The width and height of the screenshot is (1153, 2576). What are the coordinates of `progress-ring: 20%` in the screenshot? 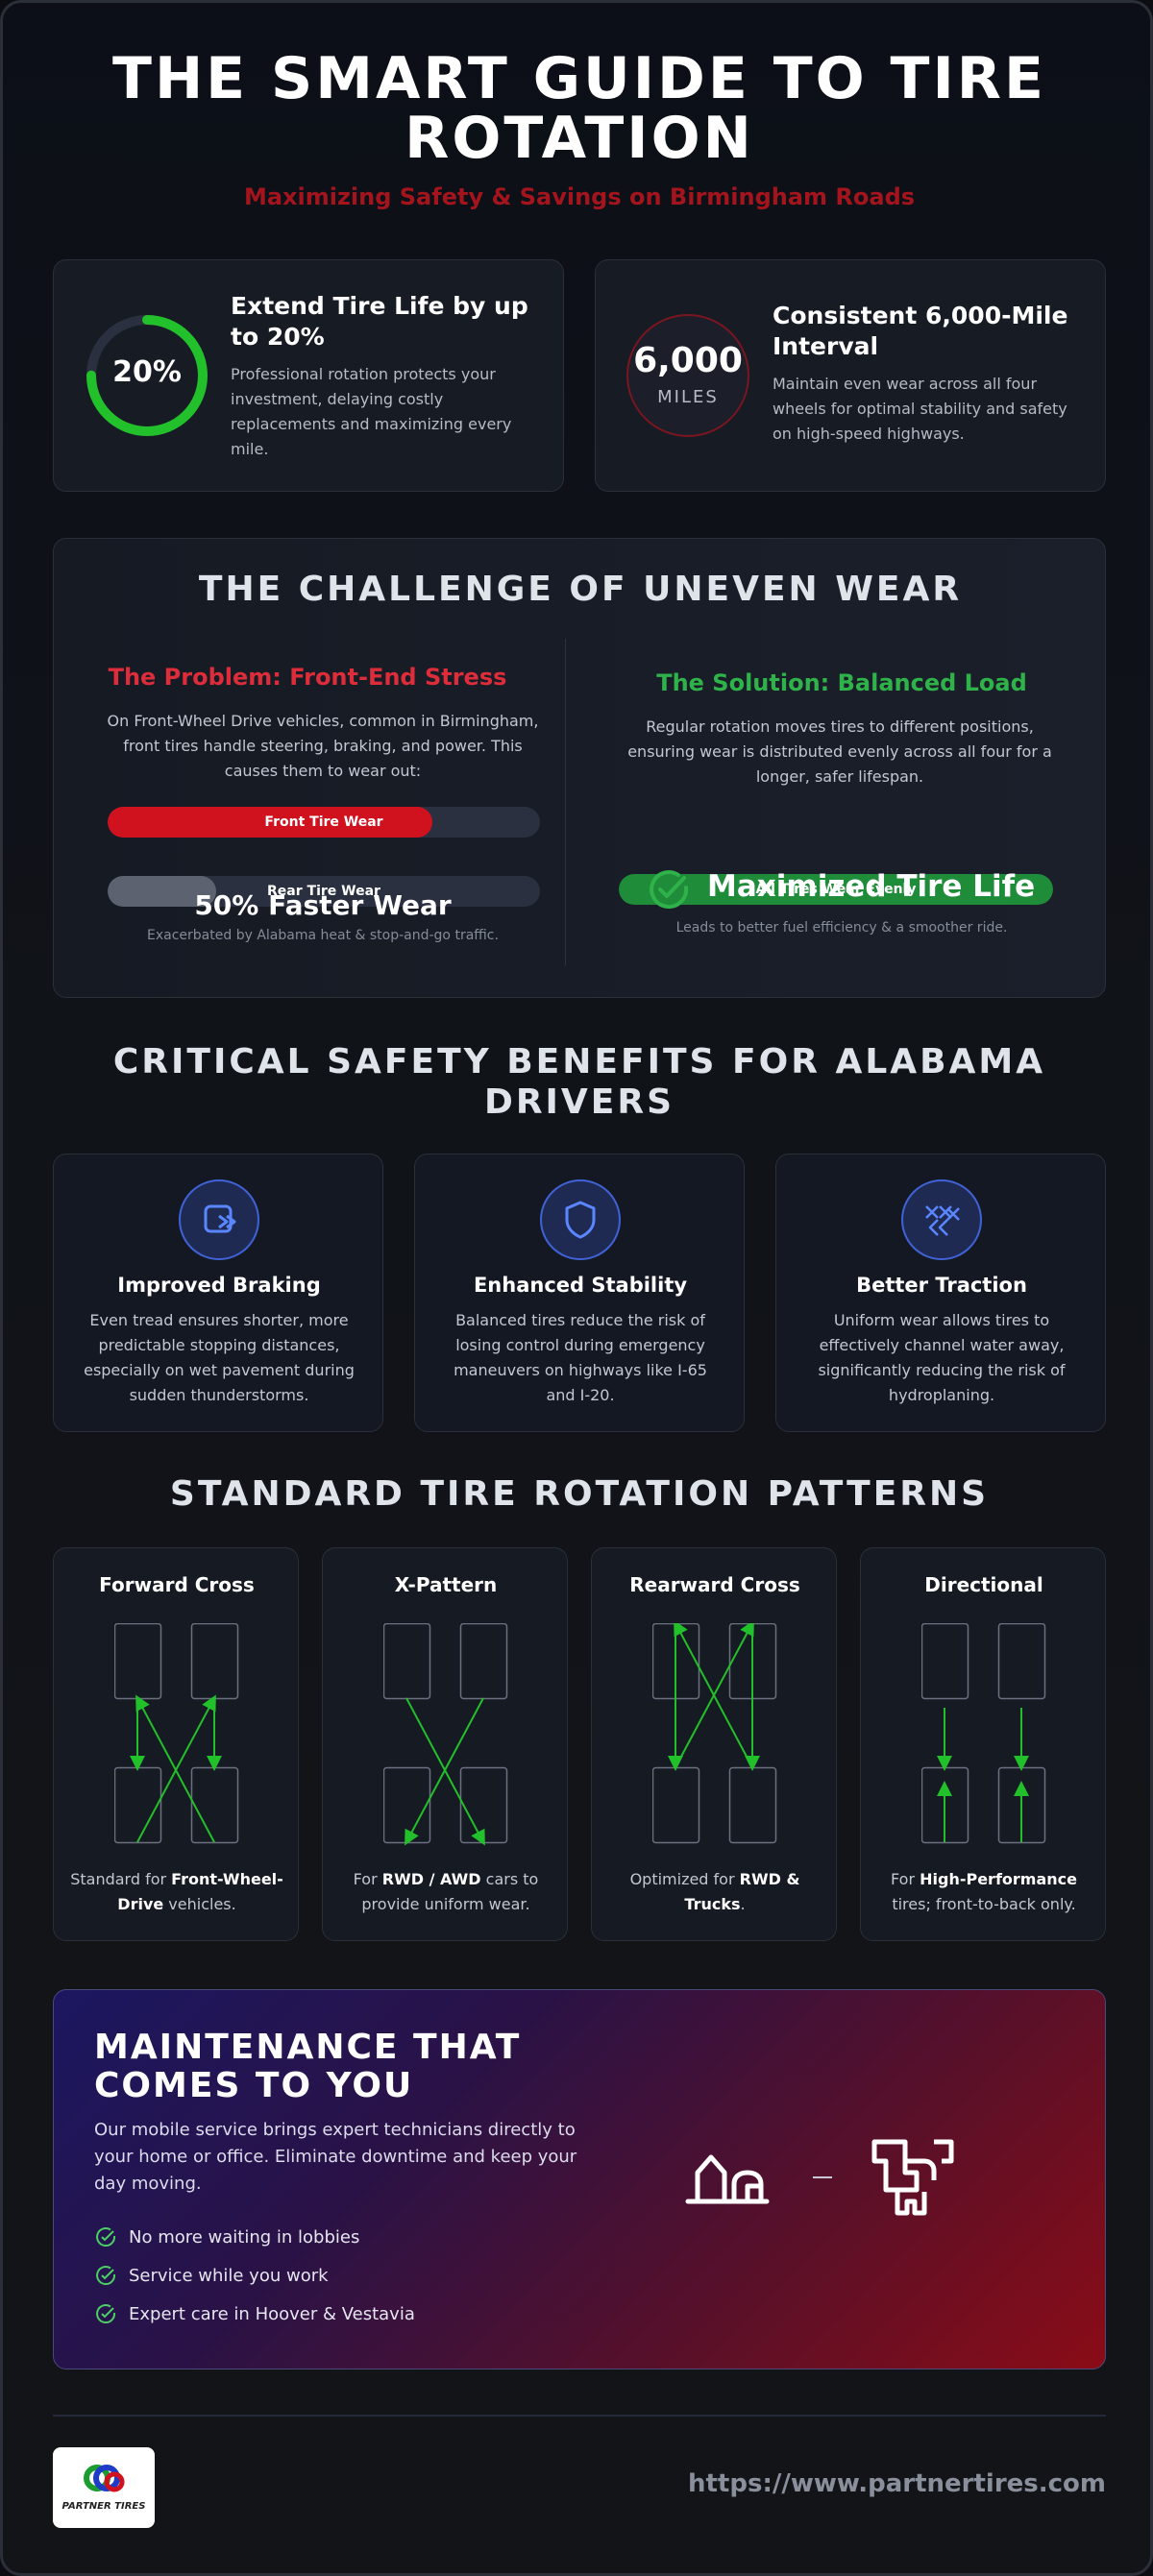 It's located at (147, 376).